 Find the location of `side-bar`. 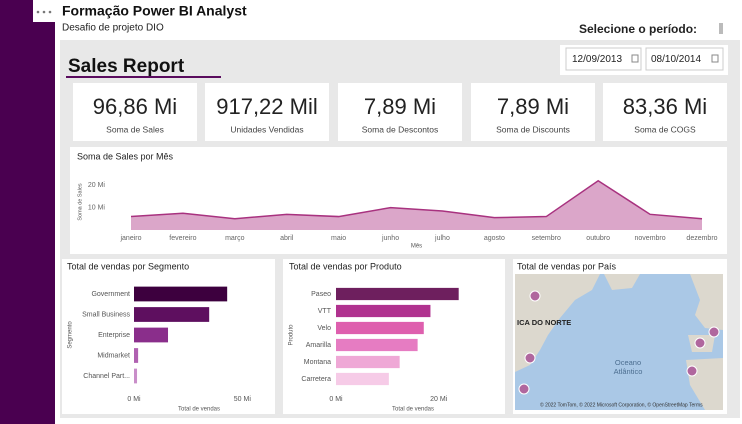

side-bar is located at coordinates (27, 212).